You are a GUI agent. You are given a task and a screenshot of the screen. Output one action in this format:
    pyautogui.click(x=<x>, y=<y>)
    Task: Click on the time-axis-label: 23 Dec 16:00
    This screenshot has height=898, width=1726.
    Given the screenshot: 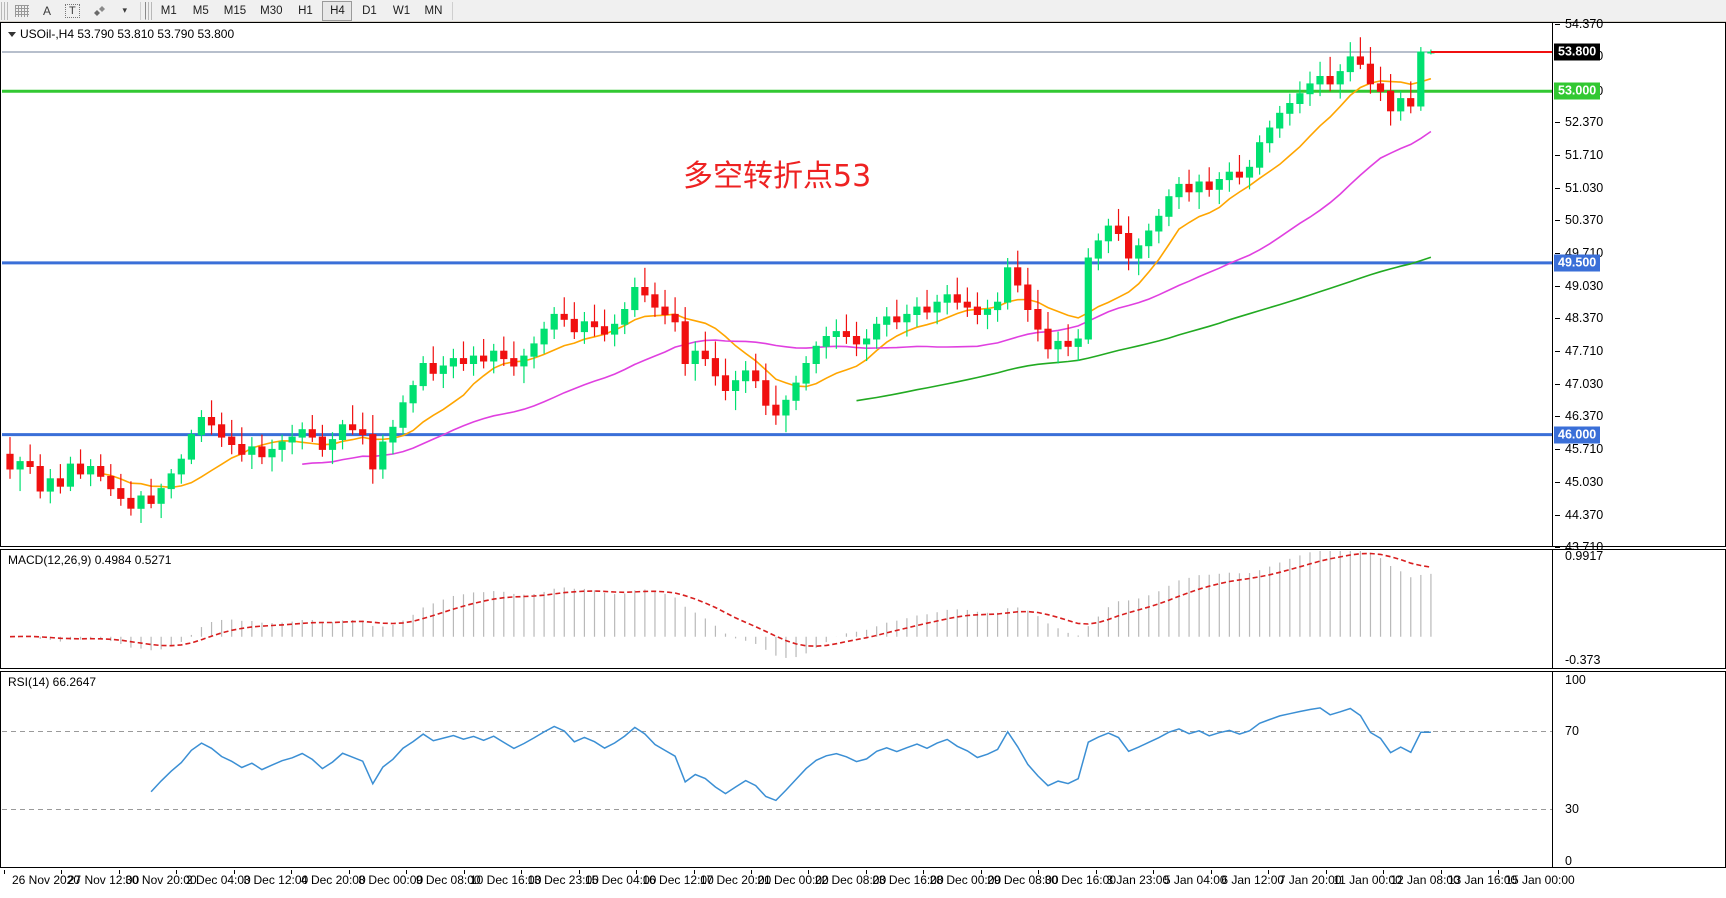 What is the action you would take?
    pyautogui.click(x=908, y=880)
    